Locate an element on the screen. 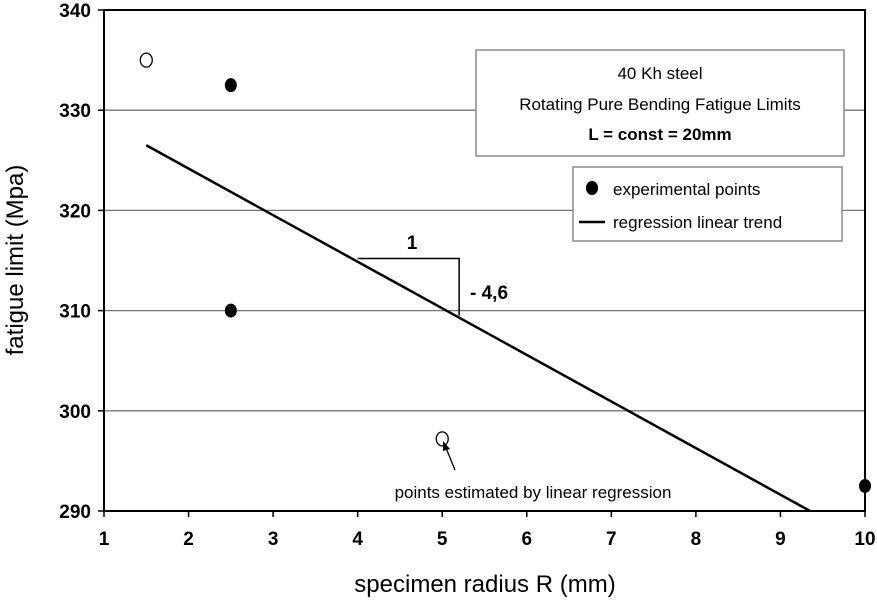  y-tick-label-0: 290 is located at coordinates (75, 512).